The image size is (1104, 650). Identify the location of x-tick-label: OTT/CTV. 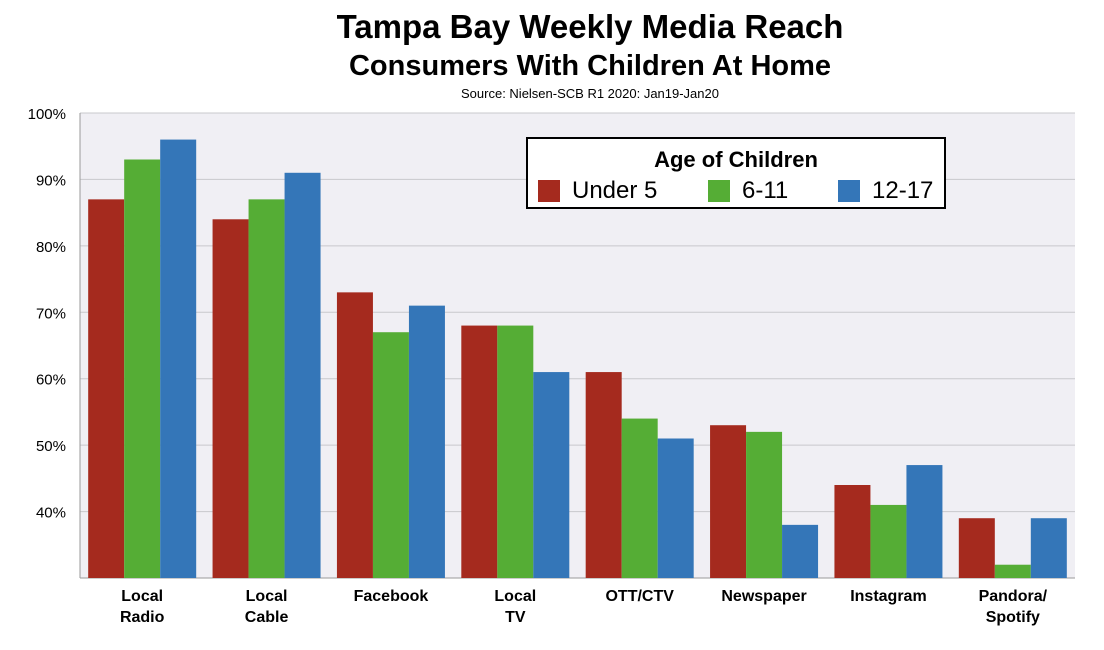
(639, 596).